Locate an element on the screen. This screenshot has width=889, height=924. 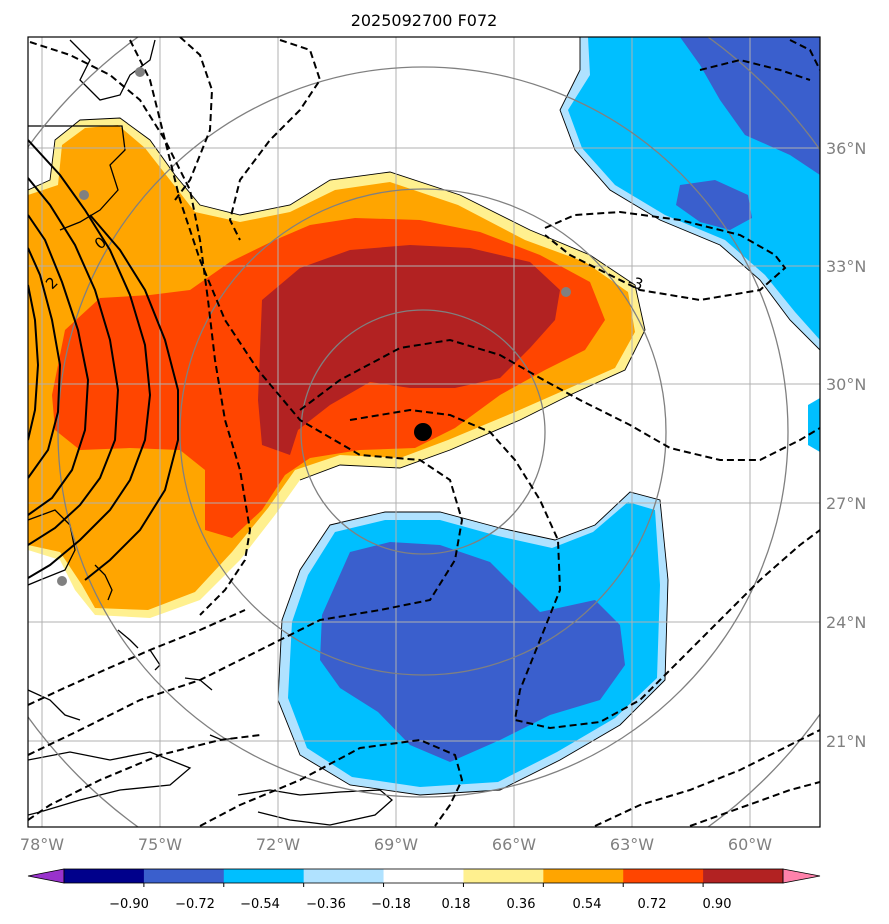
colorbar-label: 0.54 is located at coordinates (587, 904).